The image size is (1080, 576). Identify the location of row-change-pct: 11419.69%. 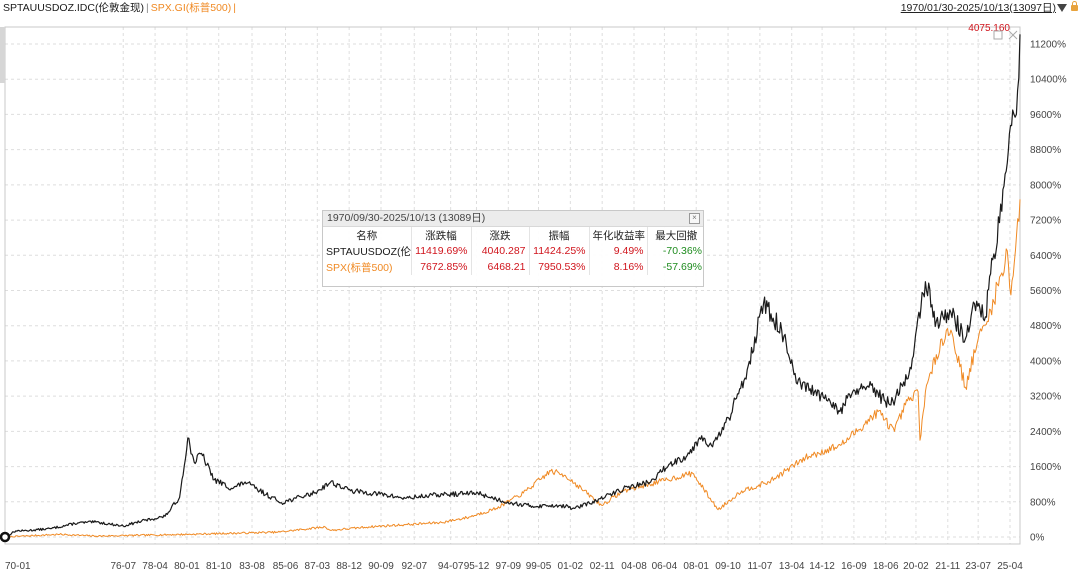
(440, 251).